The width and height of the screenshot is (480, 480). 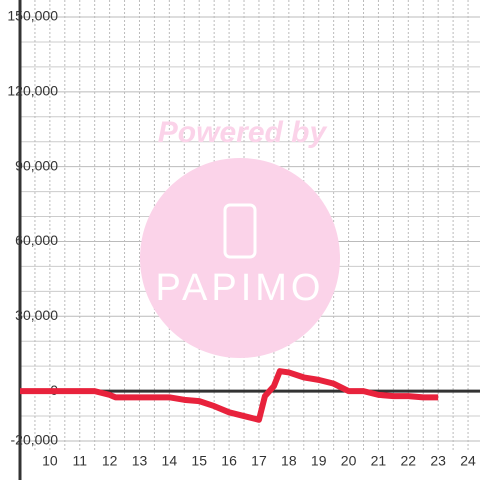 What do you see at coordinates (36, 315) in the screenshot?
I see `y-tick-label: 30,000` at bounding box center [36, 315].